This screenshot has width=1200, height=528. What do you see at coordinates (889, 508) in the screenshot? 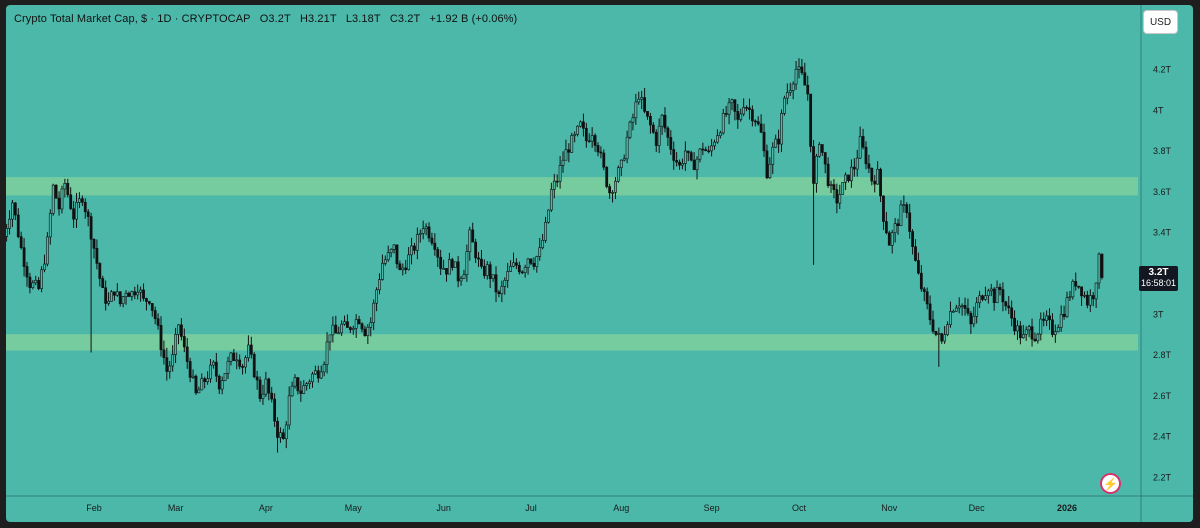
I see `time-tick-label: Nov` at bounding box center [889, 508].